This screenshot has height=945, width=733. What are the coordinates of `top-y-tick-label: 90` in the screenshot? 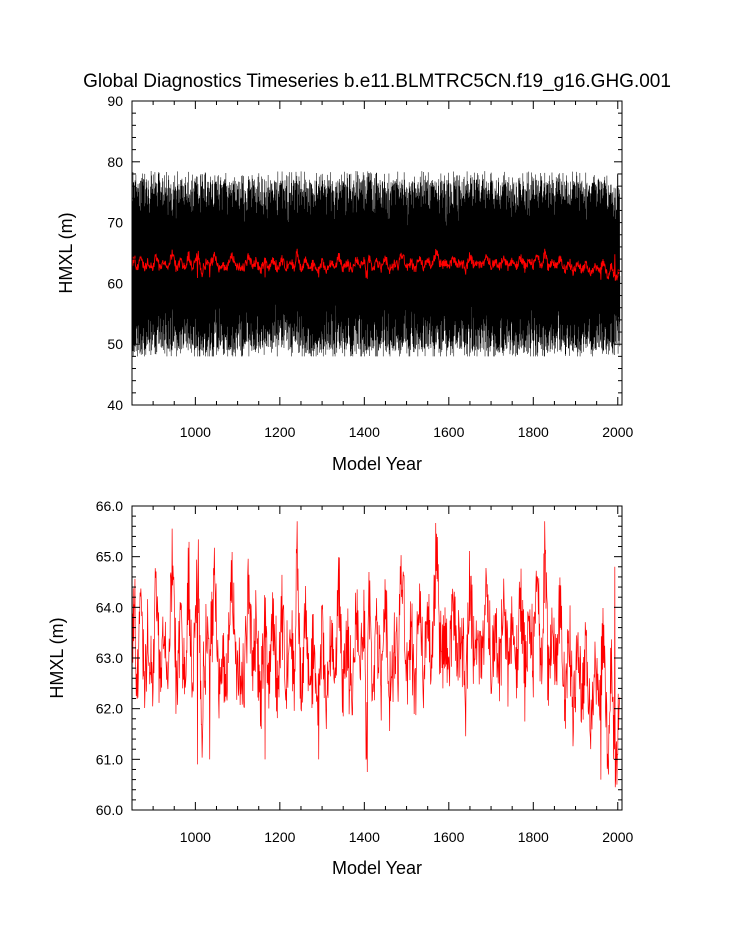 It's located at (115, 101).